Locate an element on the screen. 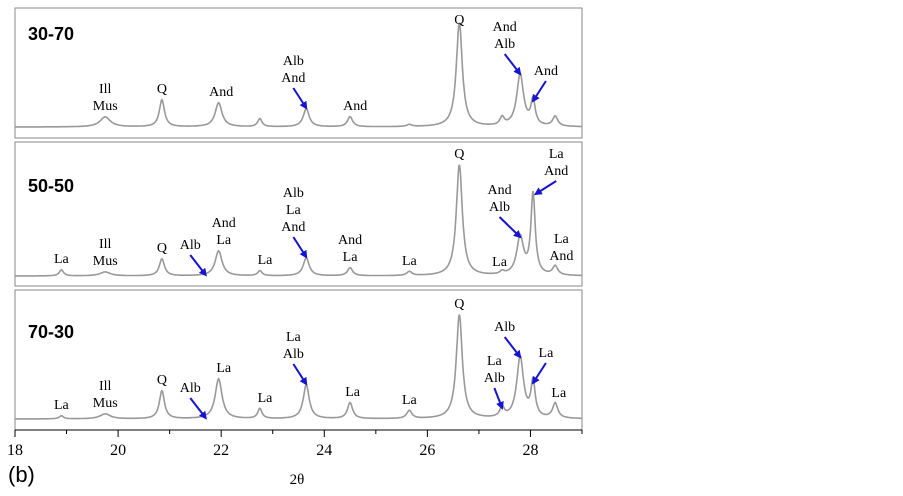 This screenshot has width=903, height=496. peak-annotation: Alb And is located at coordinates (294, 82).